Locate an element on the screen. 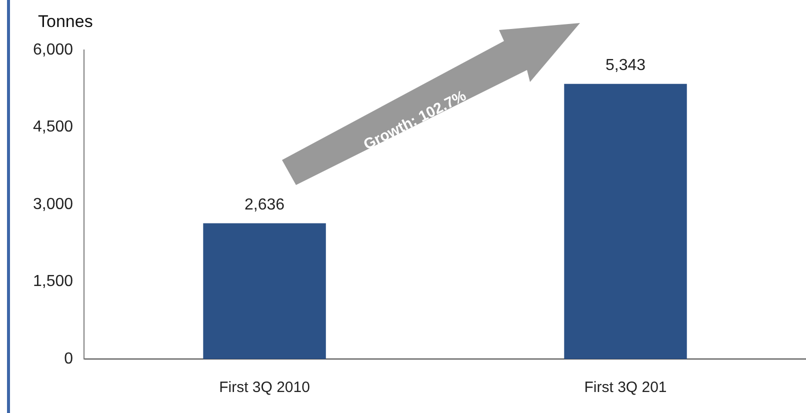  y-tick-label: 4,500 is located at coordinates (53, 127).